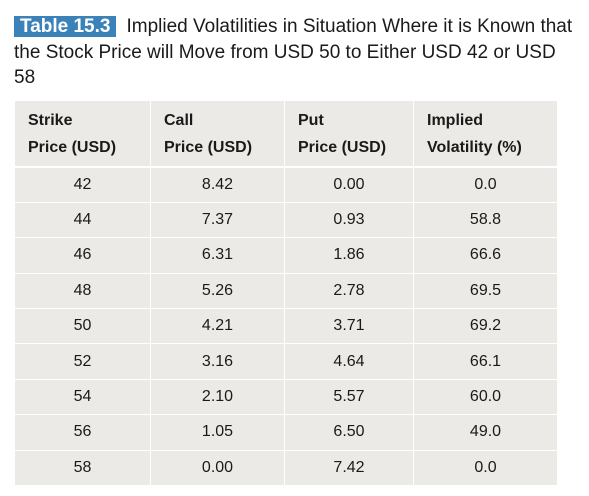 The height and width of the screenshot is (496, 589). What do you see at coordinates (82, 184) in the screenshot?
I see `strike-price-cell: 42` at bounding box center [82, 184].